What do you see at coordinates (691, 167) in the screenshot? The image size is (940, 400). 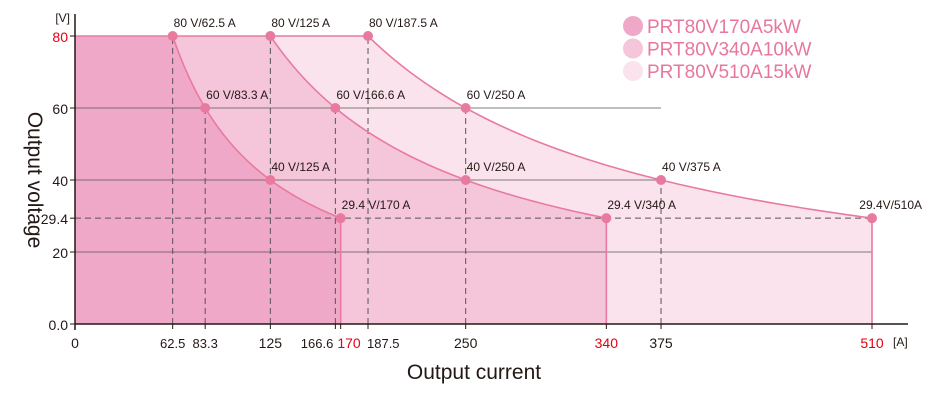 I see `data-point-label: 40 V/375 A` at bounding box center [691, 167].